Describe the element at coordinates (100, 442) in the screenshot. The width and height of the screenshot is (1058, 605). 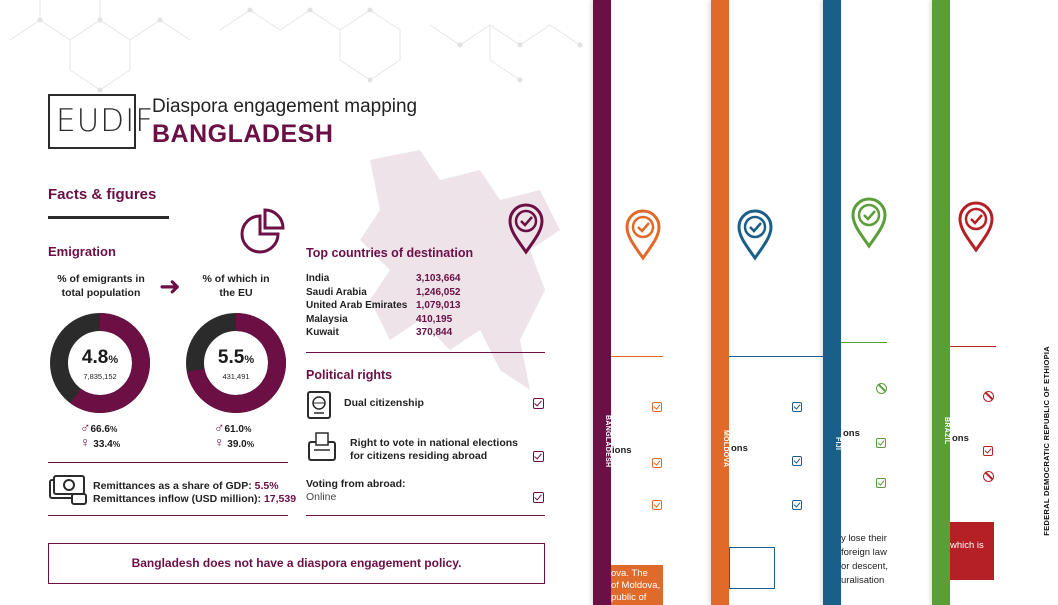
I see `total-female-row: ♀ 33.4%` at that location.